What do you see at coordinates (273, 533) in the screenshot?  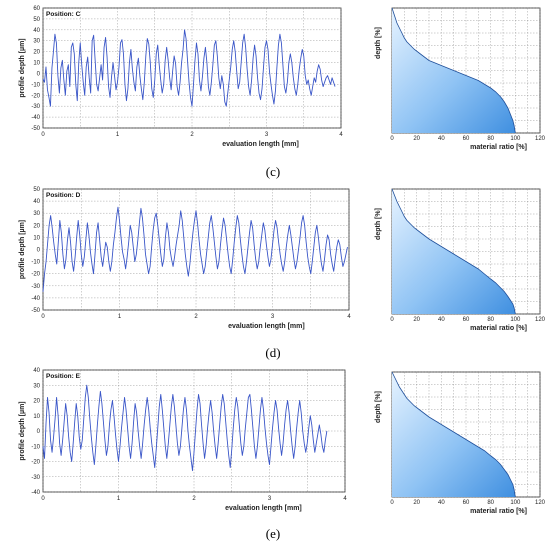 I see `caption-e: (e)` at bounding box center [273, 533].